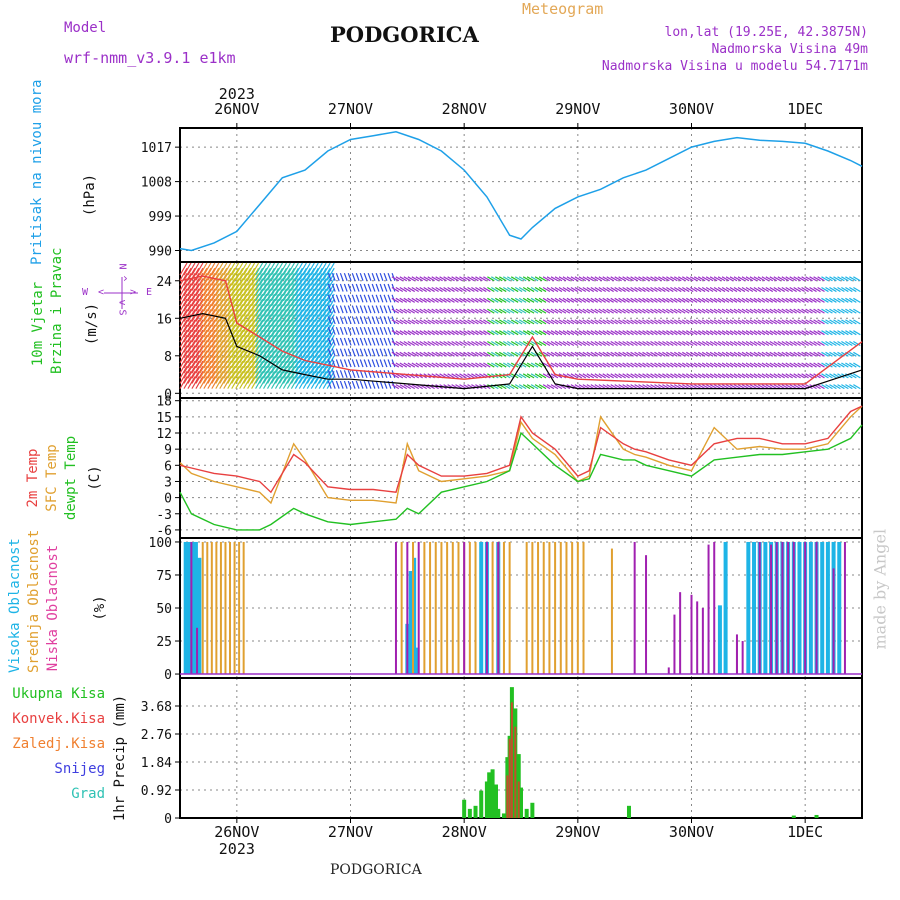 Image resolution: width=900 pixels, height=900 pixels. Describe the element at coordinates (164, 282) in the screenshot. I see `y-tick-label: 24` at that location.